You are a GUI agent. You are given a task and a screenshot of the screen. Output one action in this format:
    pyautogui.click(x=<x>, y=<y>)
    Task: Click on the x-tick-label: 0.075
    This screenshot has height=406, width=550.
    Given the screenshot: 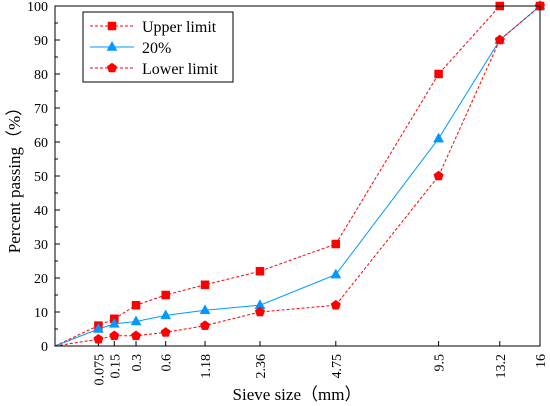 What is the action you would take?
    pyautogui.click(x=99, y=370)
    